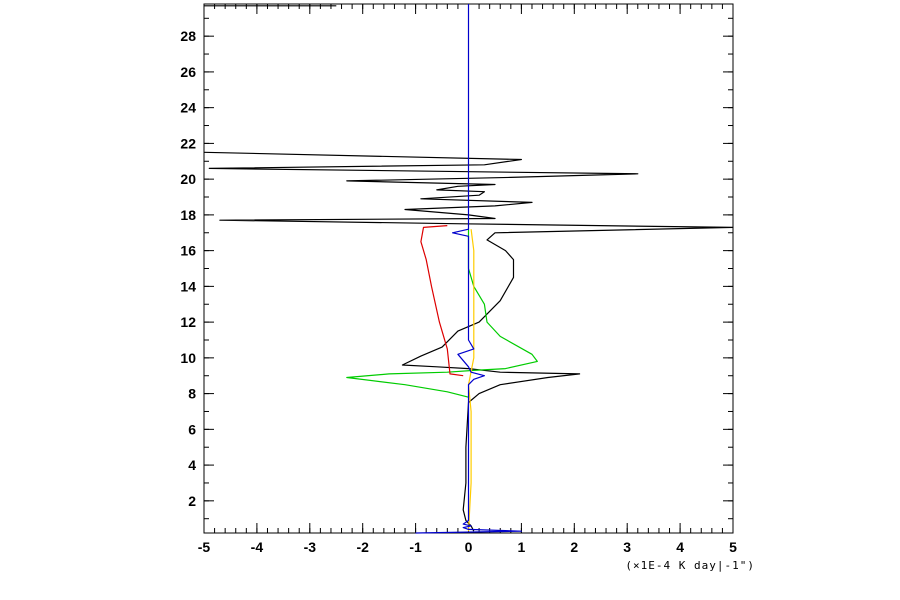 The width and height of the screenshot is (900, 600). What do you see at coordinates (733, 547) in the screenshot?
I see `x-tick-label: 5` at bounding box center [733, 547].